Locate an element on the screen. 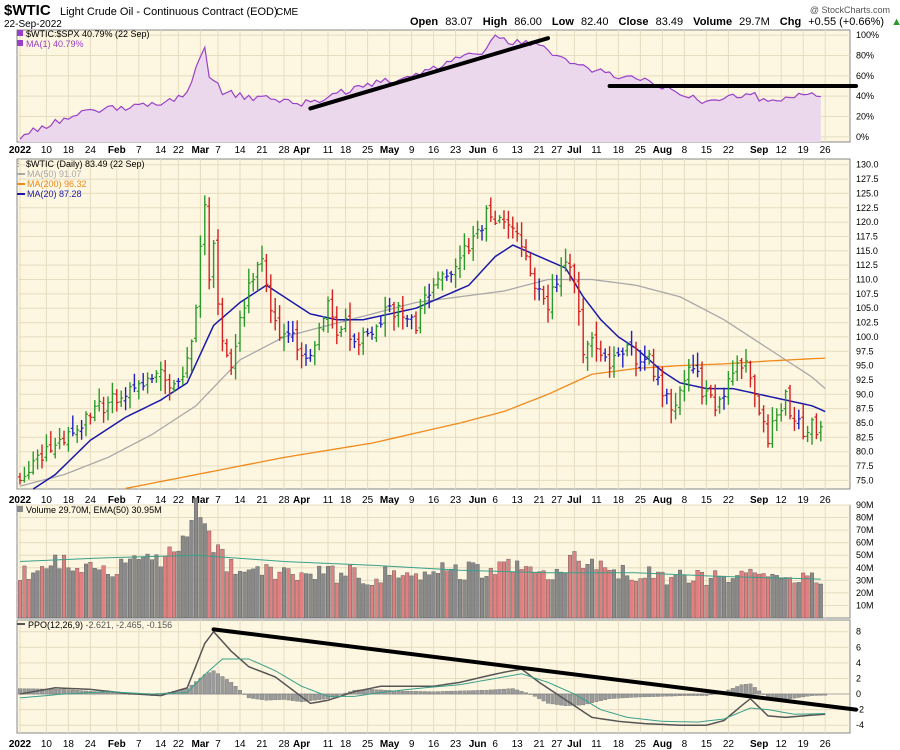  x-tick-label: 25 is located at coordinates (368, 150).